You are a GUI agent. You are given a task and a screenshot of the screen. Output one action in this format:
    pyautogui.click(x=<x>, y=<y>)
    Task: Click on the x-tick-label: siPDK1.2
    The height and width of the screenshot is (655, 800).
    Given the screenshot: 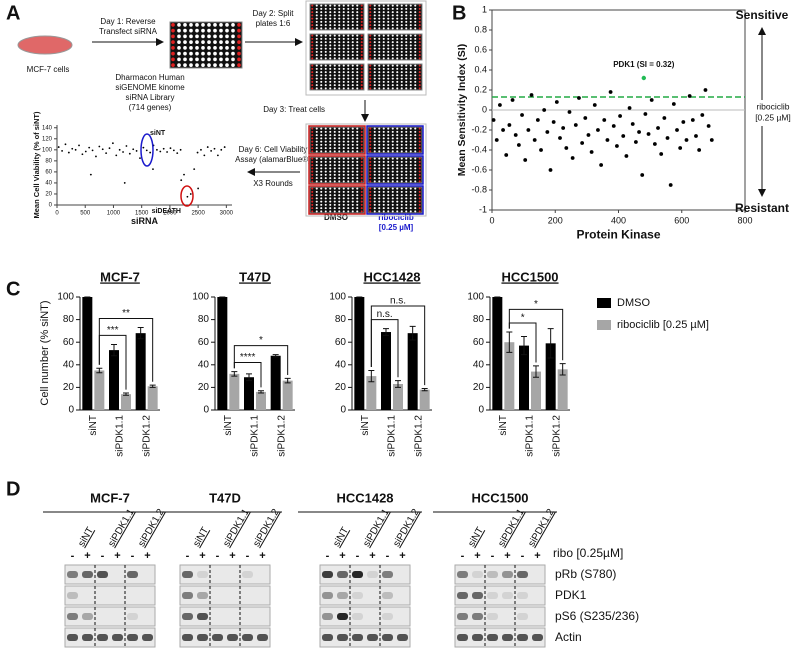 What is the action you would take?
    pyautogui.click(x=418, y=436)
    